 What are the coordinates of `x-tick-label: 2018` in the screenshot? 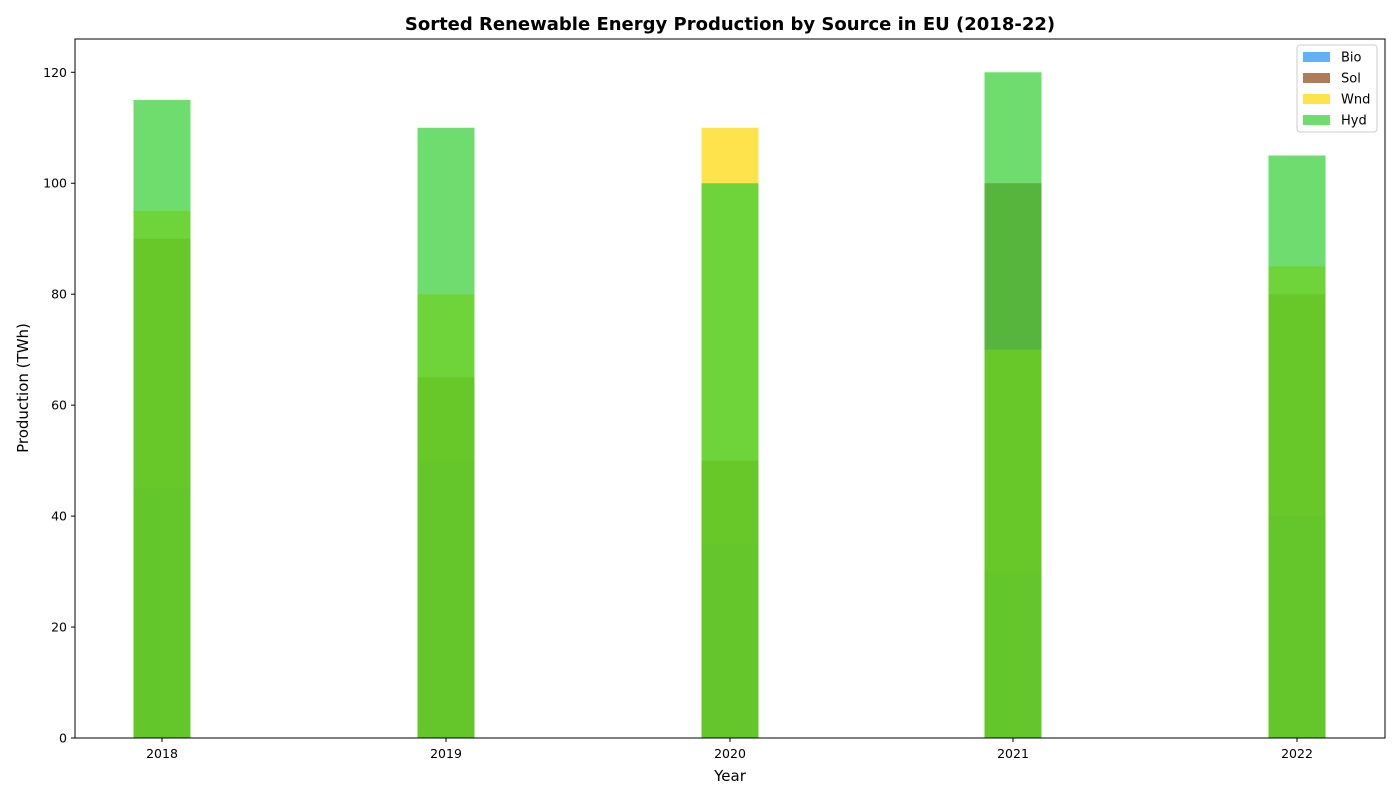 It's located at (162, 753).